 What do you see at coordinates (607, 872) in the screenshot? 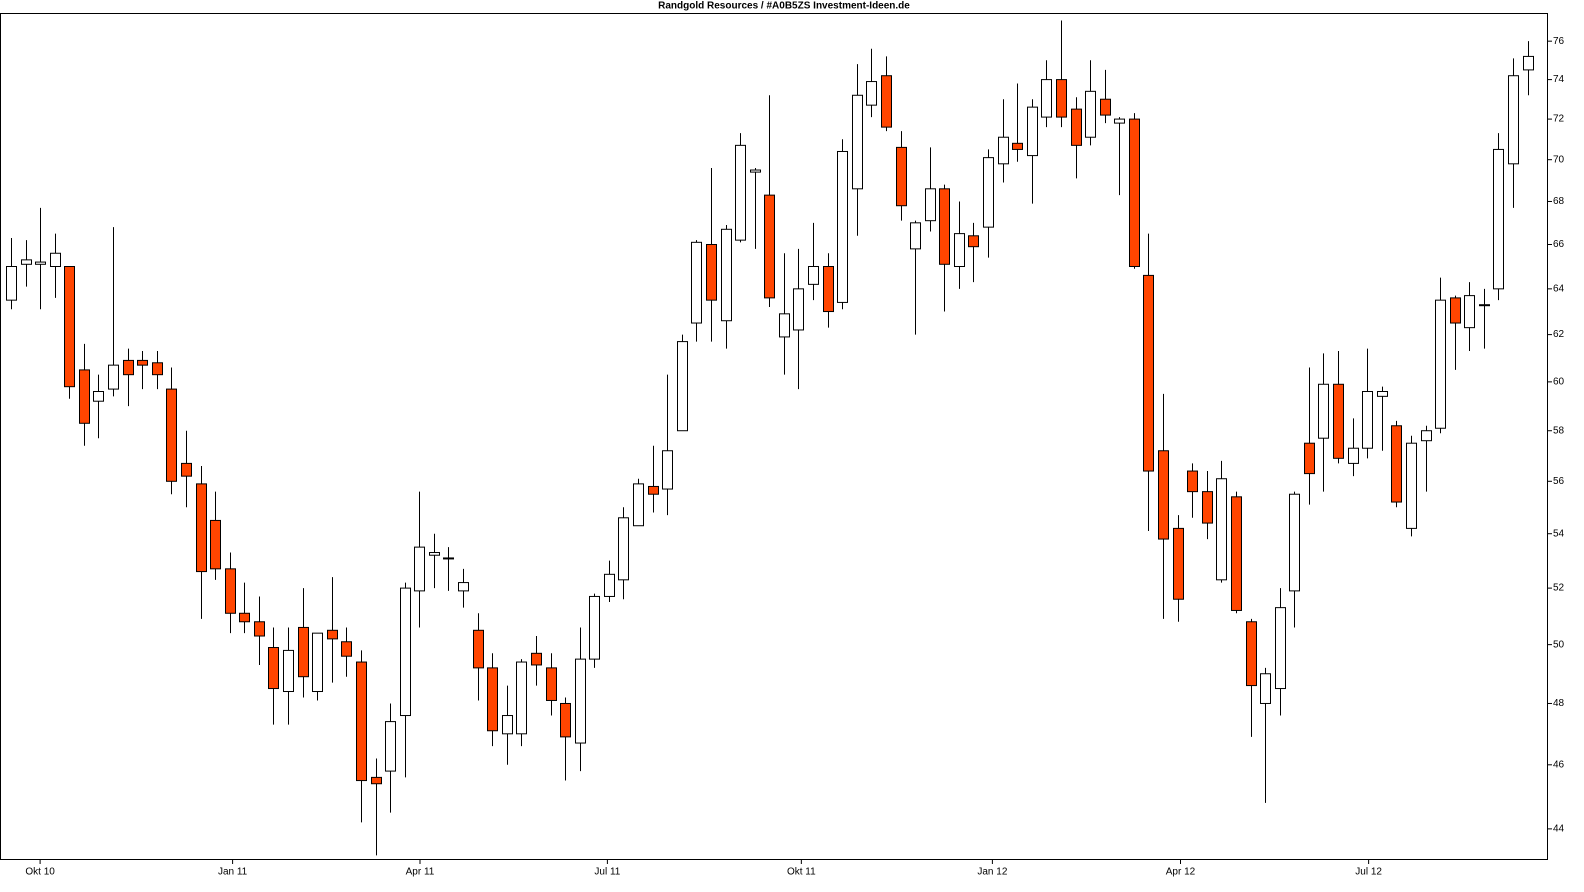
I see `x-tick-label: Jul 11` at bounding box center [607, 872].